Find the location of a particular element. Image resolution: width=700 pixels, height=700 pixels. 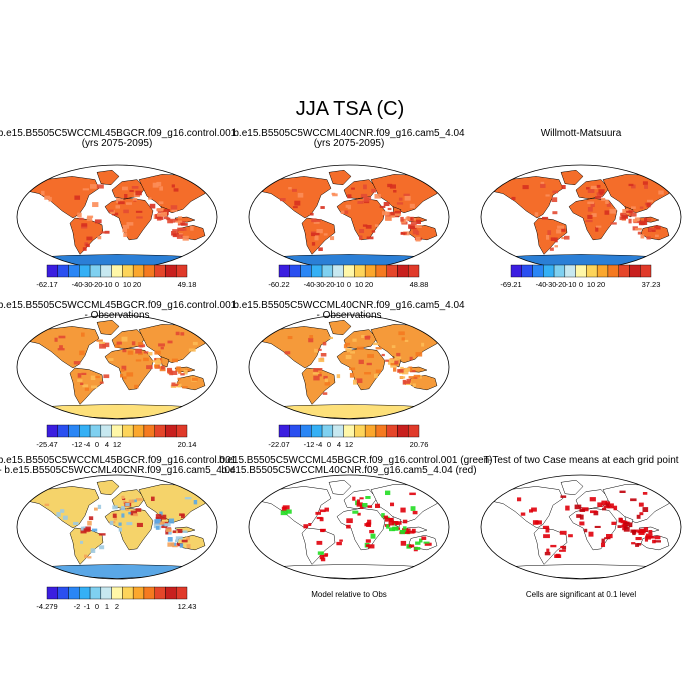

colorbar-tick-label: 48.88 is located at coordinates (419, 284).